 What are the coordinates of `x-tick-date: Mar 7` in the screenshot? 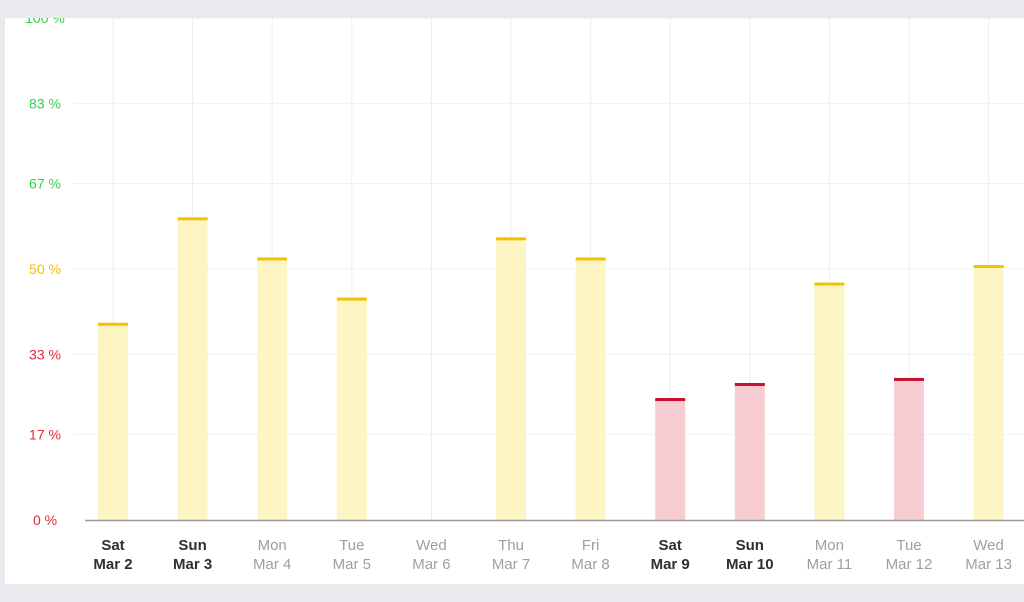 It's located at (511, 564).